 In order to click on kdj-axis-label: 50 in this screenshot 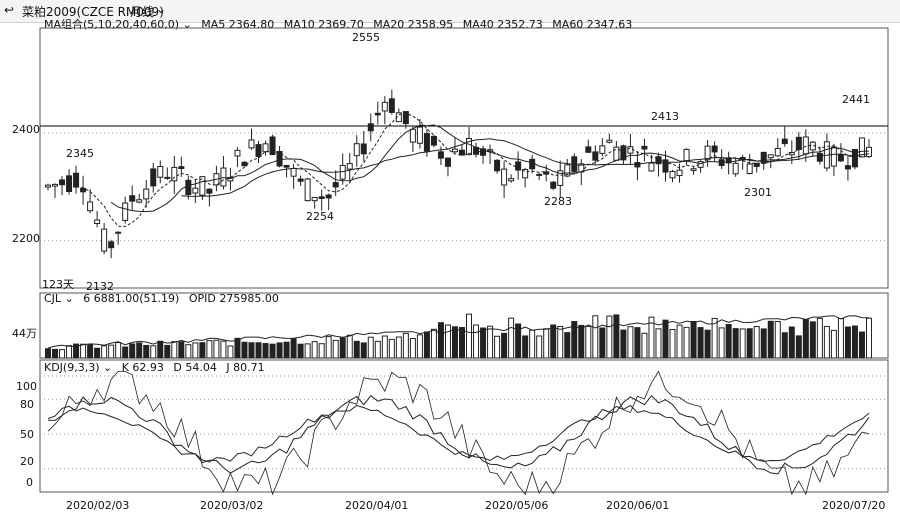, I will do `click(27, 434)`.